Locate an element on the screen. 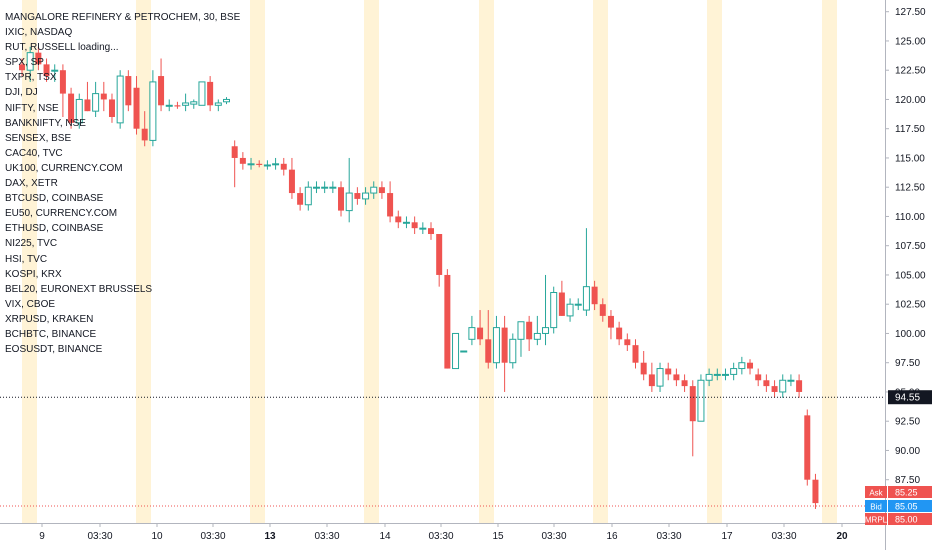 Image resolution: width=932 pixels, height=555 pixels. legend-symbol: IXIC, NASDAQ is located at coordinates (39, 33).